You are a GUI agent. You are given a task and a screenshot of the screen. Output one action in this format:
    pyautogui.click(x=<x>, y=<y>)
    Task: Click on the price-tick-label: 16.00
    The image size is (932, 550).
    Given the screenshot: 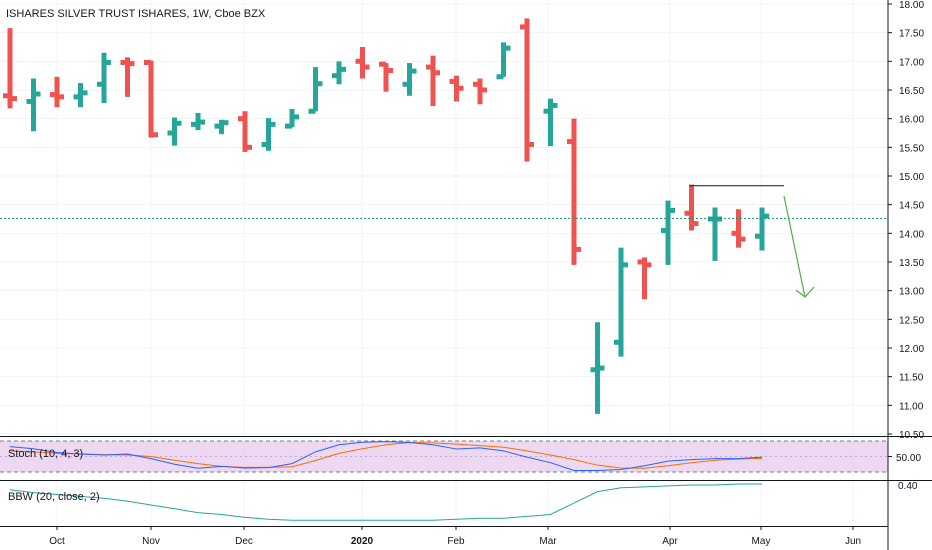 What is the action you would take?
    pyautogui.click(x=911, y=120)
    